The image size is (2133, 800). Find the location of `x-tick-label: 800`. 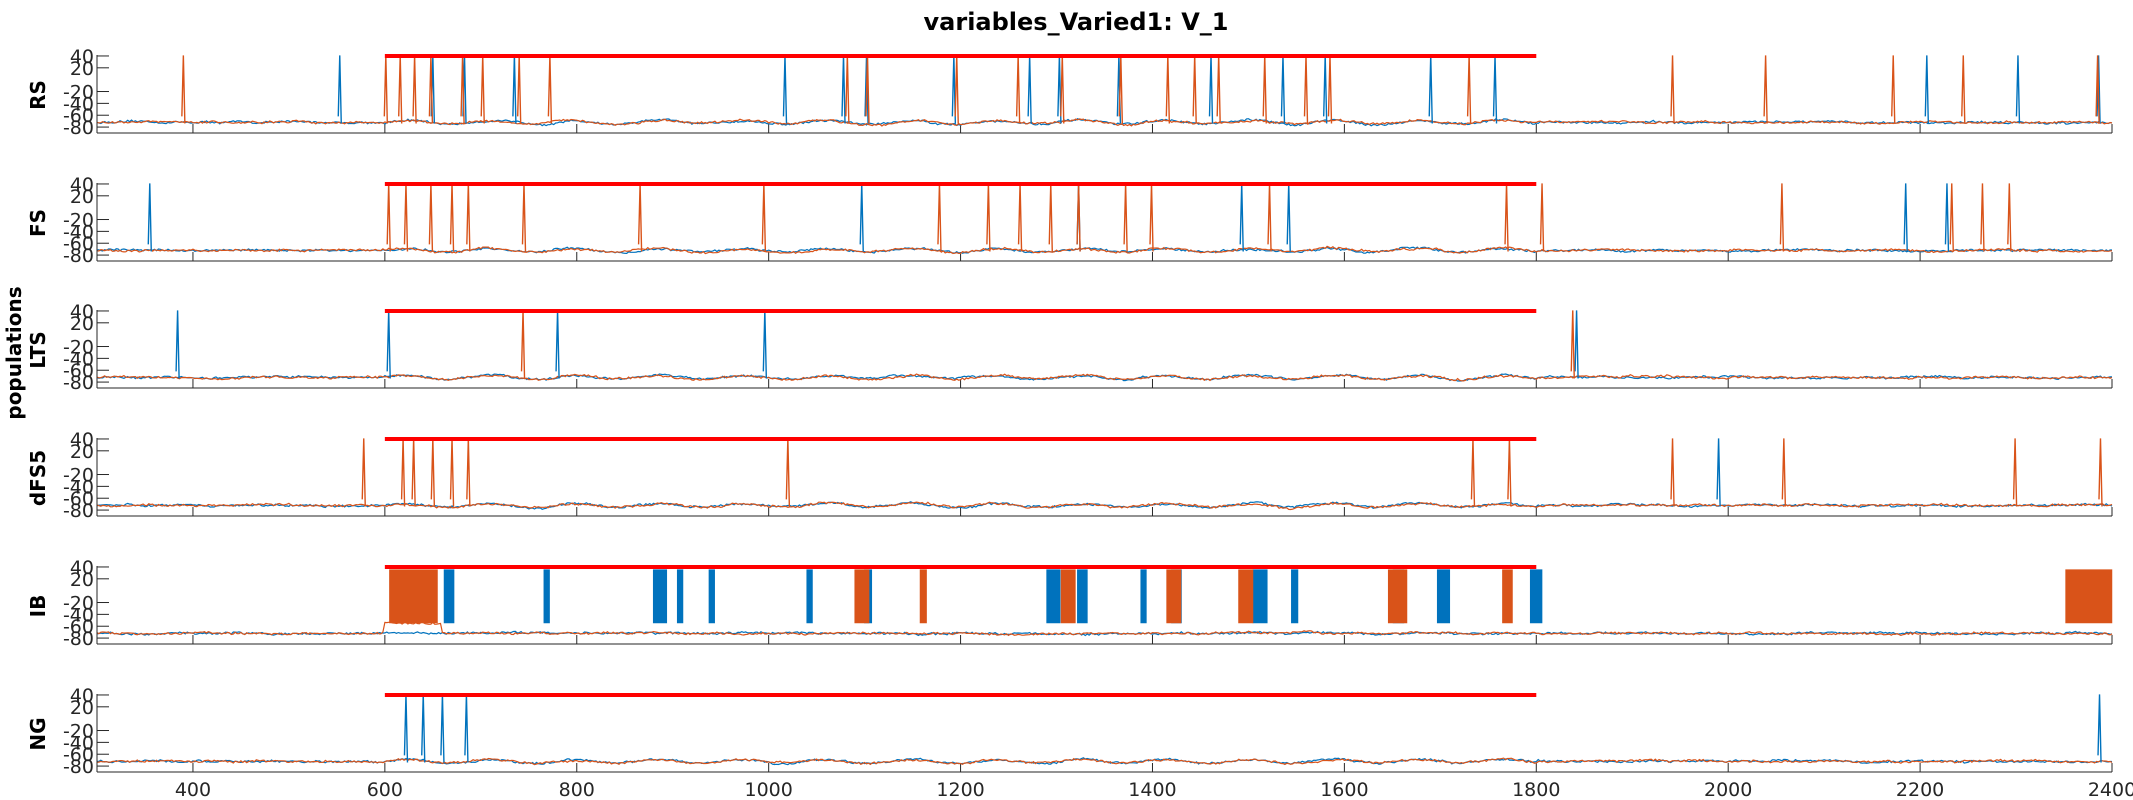

x-tick-label: 800 is located at coordinates (577, 789).